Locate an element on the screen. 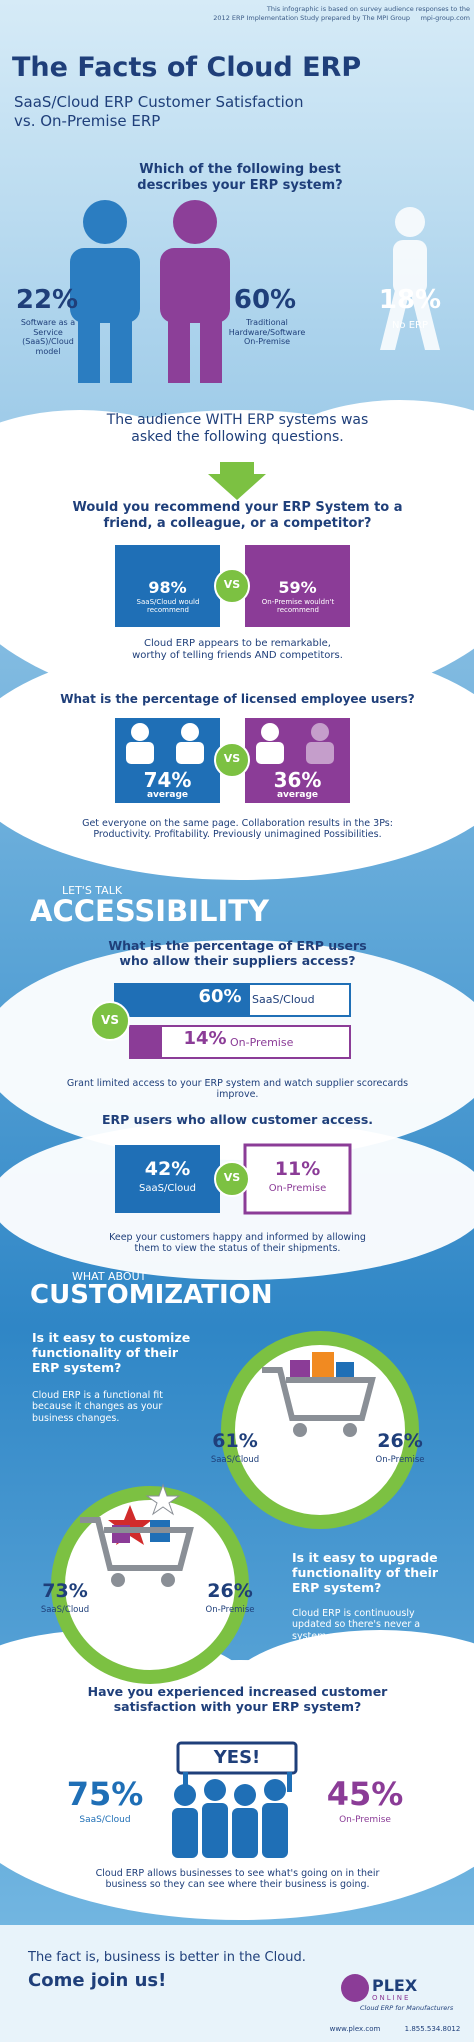 The width and height of the screenshot is (474, 2042). call-to-action: Come join us! is located at coordinates (97, 1980).